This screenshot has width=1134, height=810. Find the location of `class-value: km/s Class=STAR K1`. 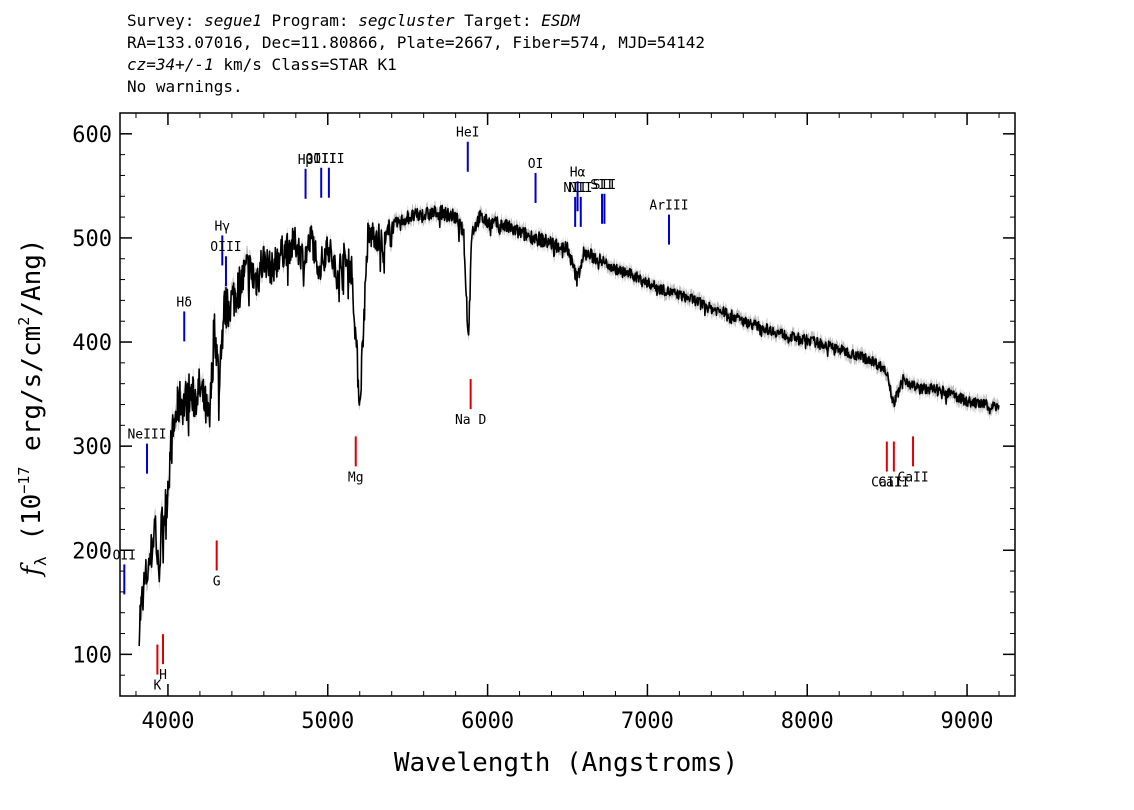

class-value: km/s Class=STAR K1 is located at coordinates (305, 64).